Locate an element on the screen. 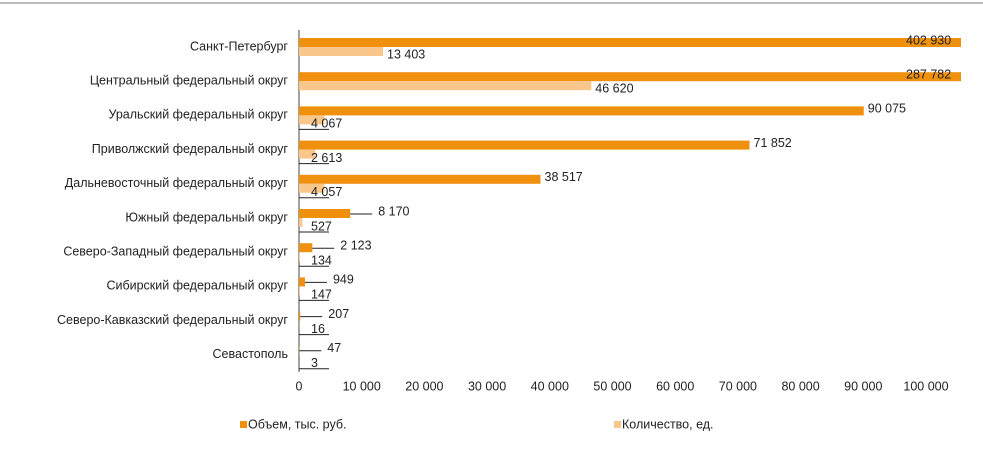  x-tick-label: 20 000 is located at coordinates (424, 386).